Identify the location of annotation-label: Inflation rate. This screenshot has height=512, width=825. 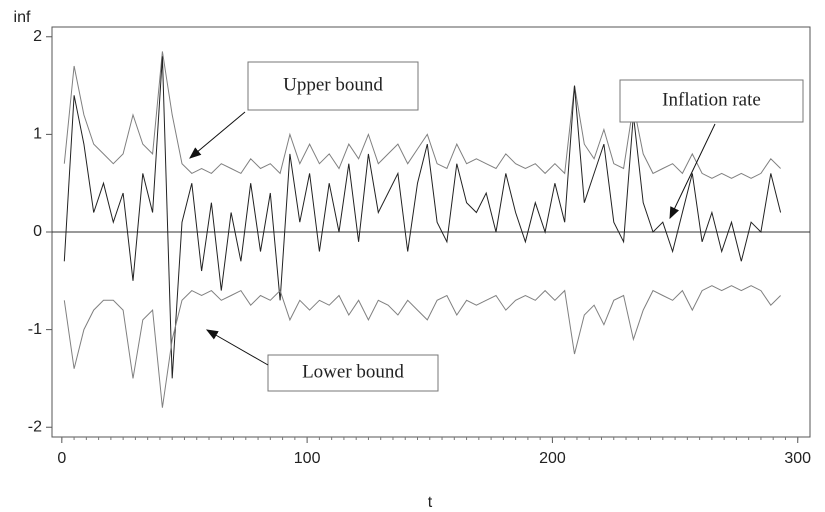
(711, 99).